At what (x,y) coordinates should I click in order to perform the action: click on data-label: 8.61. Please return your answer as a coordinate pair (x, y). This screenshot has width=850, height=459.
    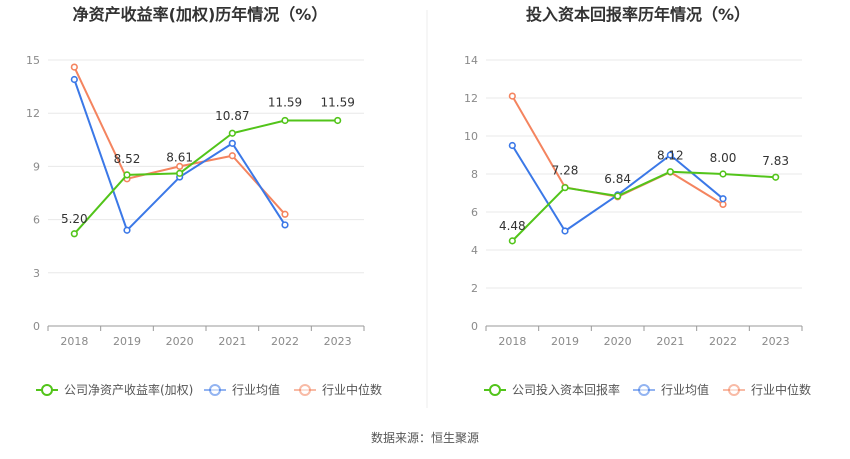
    Looking at the image, I should click on (179, 157).